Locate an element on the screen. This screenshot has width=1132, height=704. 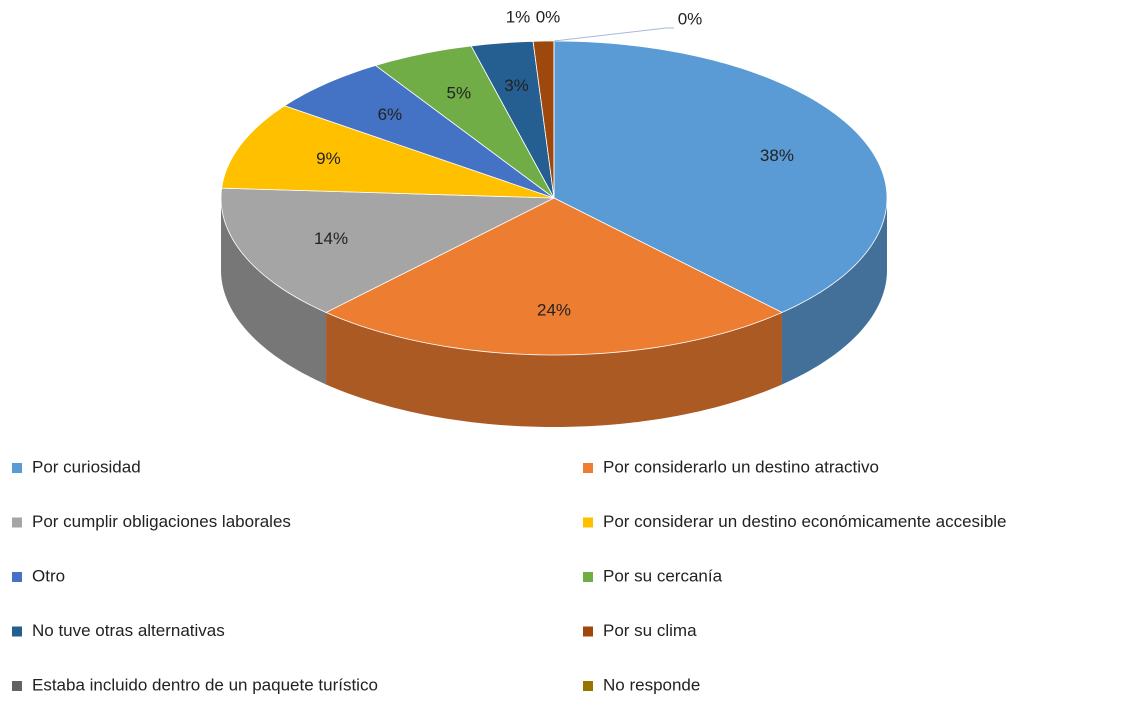
data-label: 9% is located at coordinates (328, 158).